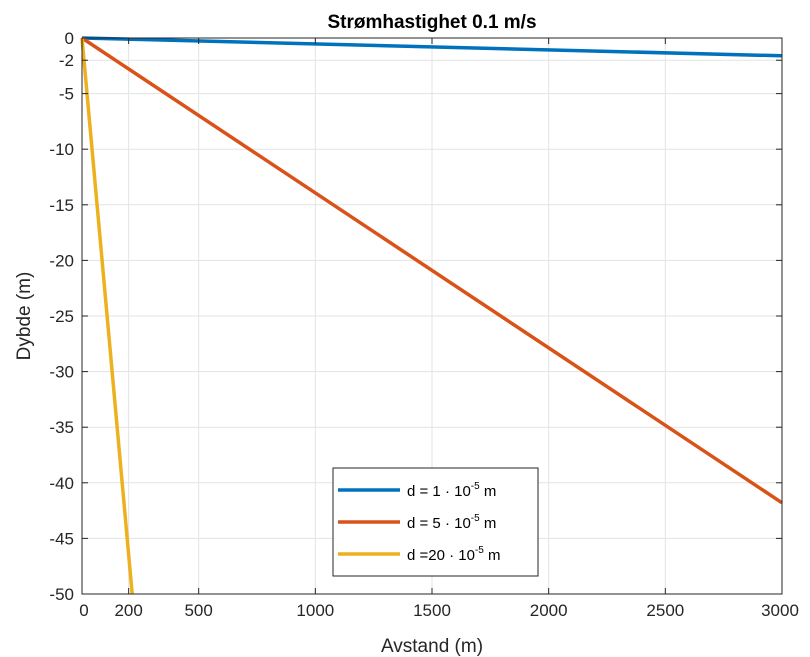 The image size is (810, 657). I want to click on chart-title: Strømhastighet 0.1 m/s, so click(431, 22).